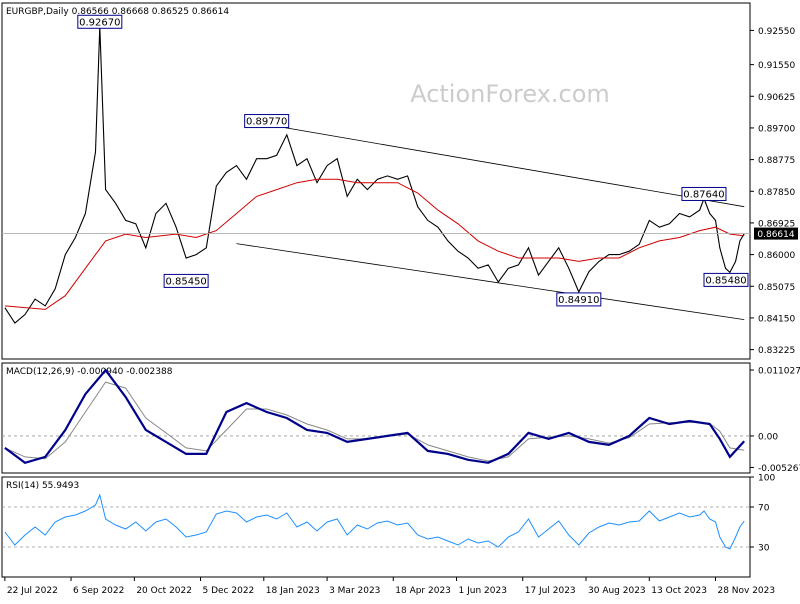 The width and height of the screenshot is (800, 604). I want to click on watermark: ActionForex.com, so click(510, 94).